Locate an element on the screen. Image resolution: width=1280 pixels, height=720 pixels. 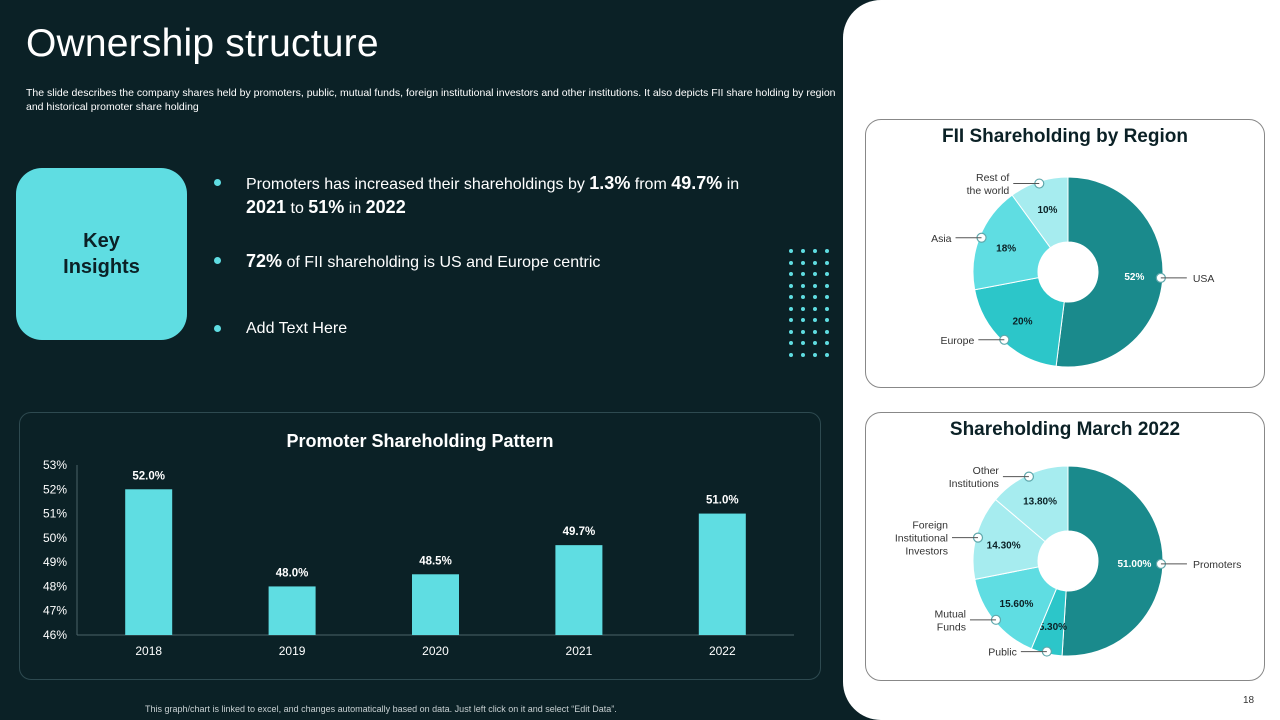
x-tick-label: 2021 is located at coordinates (579, 651).